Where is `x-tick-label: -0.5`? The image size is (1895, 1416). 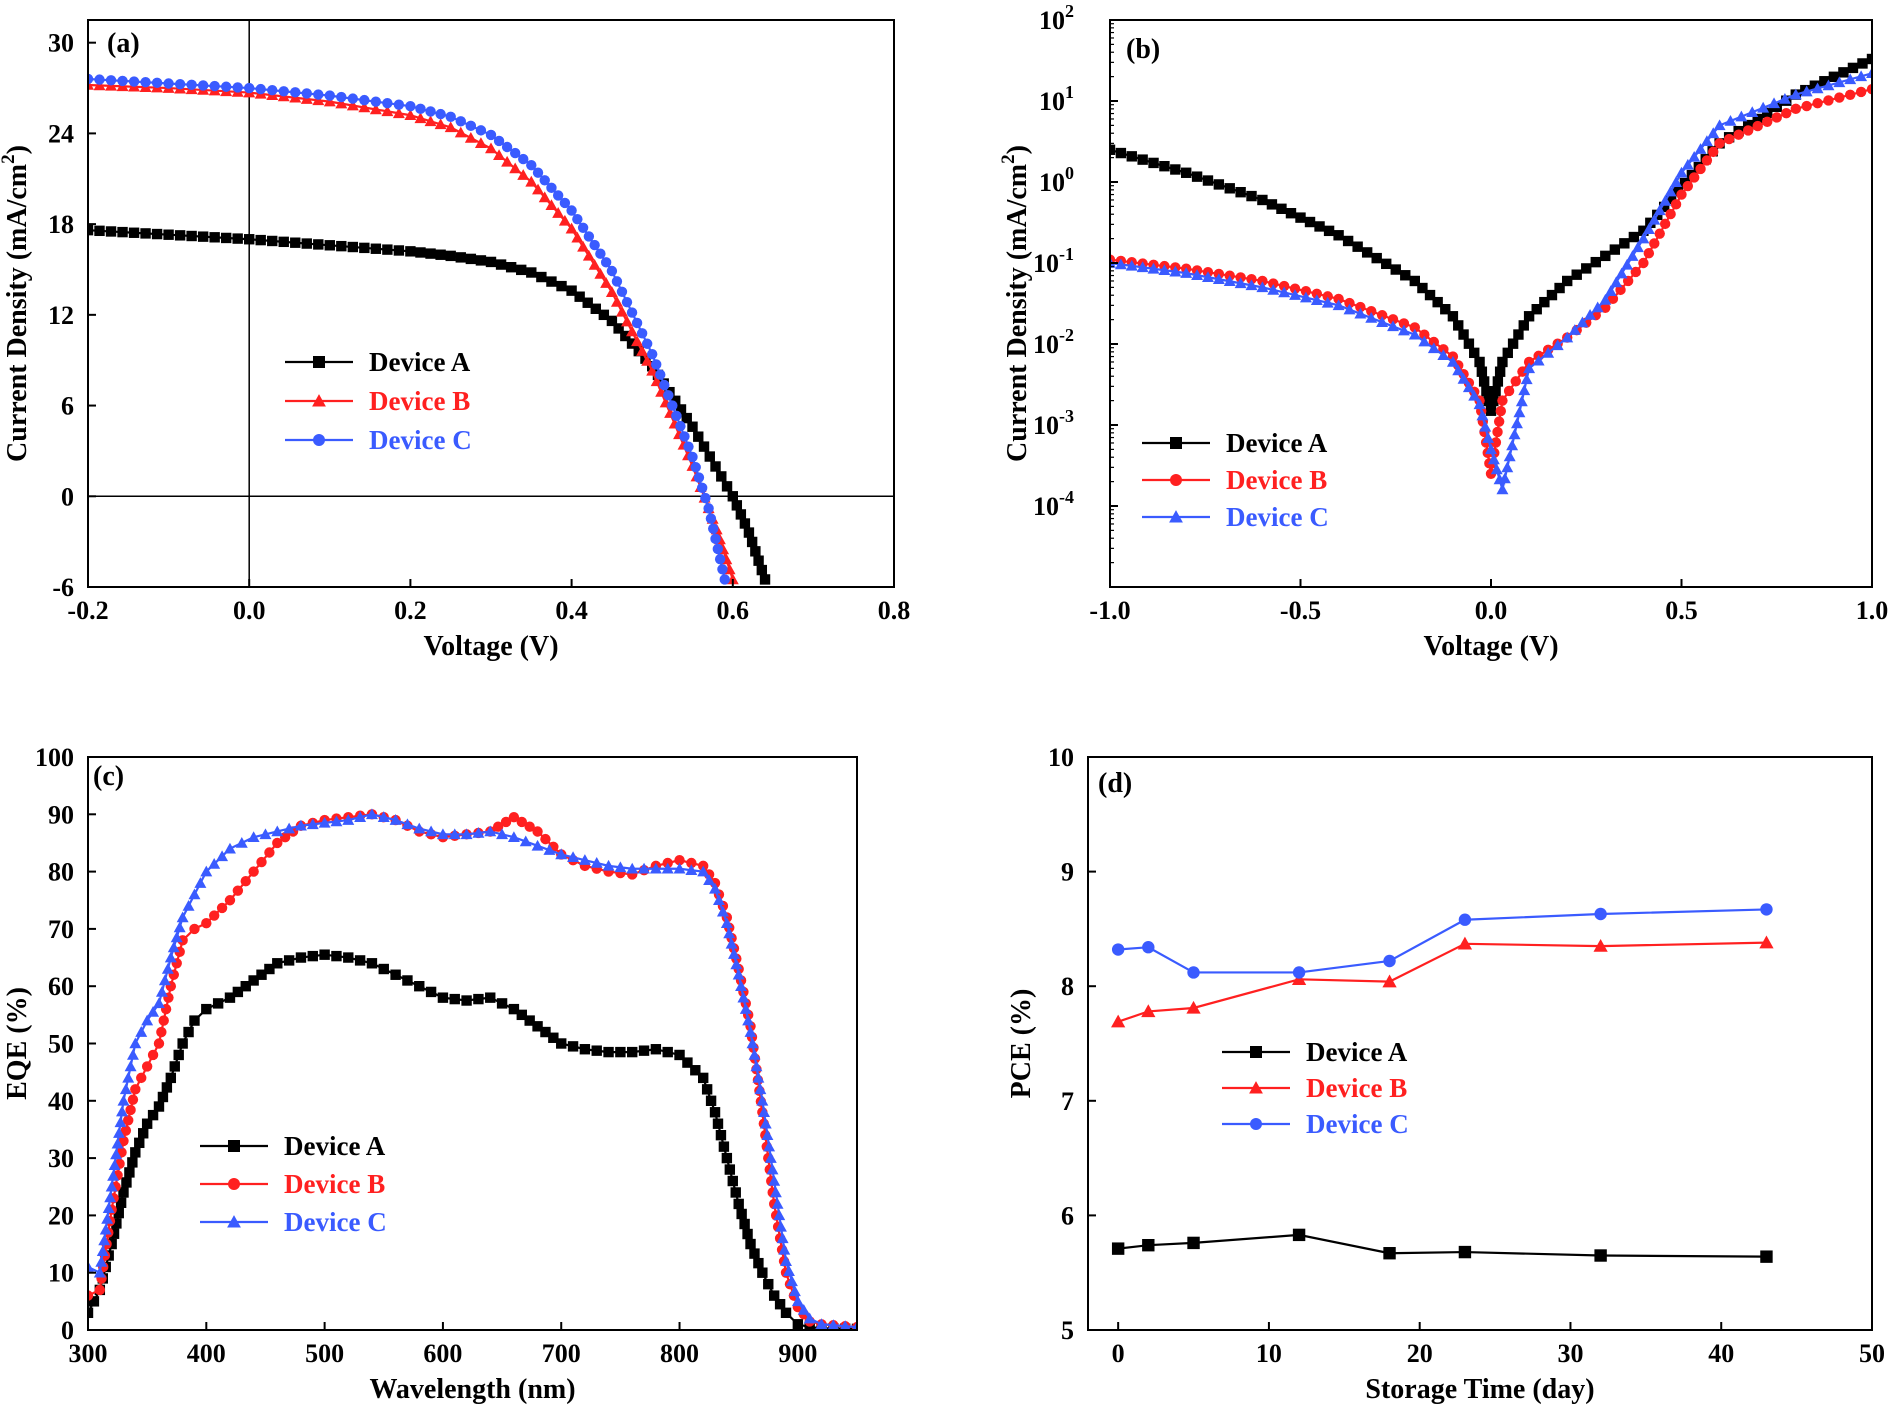 x-tick-label: -0.5 is located at coordinates (1300, 610).